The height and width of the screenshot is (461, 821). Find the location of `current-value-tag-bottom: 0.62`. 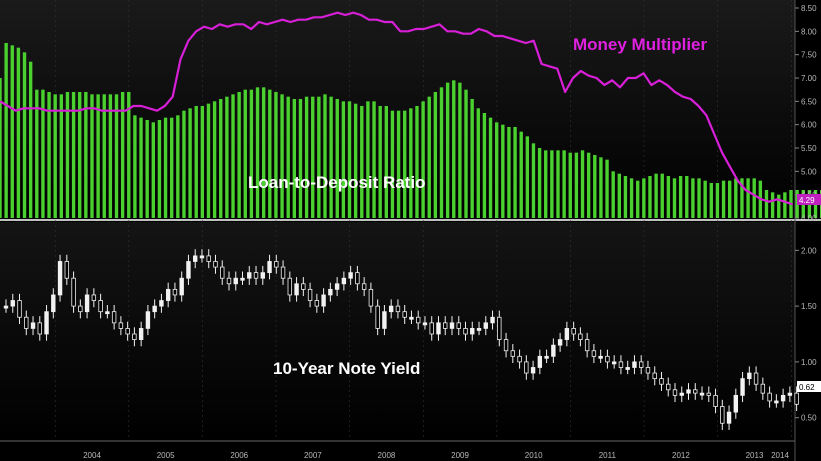

current-value-tag-bottom: 0.62 is located at coordinates (809, 386).